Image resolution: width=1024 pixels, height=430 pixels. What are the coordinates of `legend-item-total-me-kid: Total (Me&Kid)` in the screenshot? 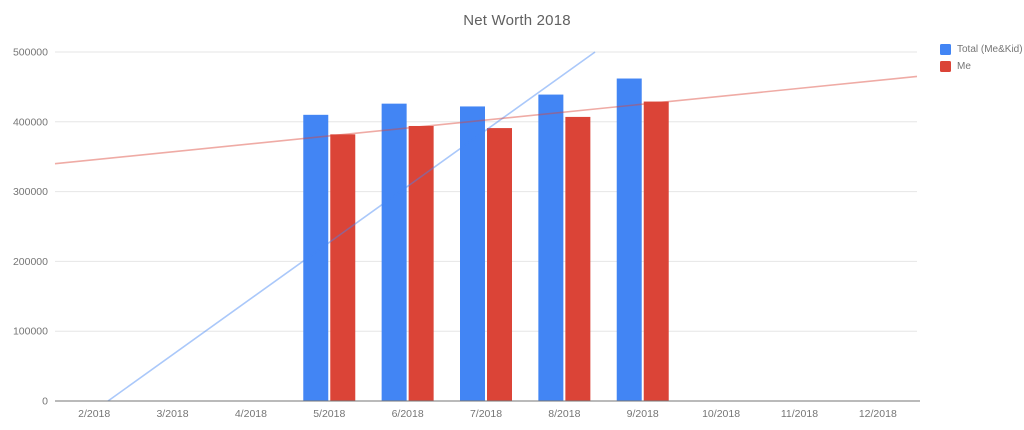 It's located at (981, 49).